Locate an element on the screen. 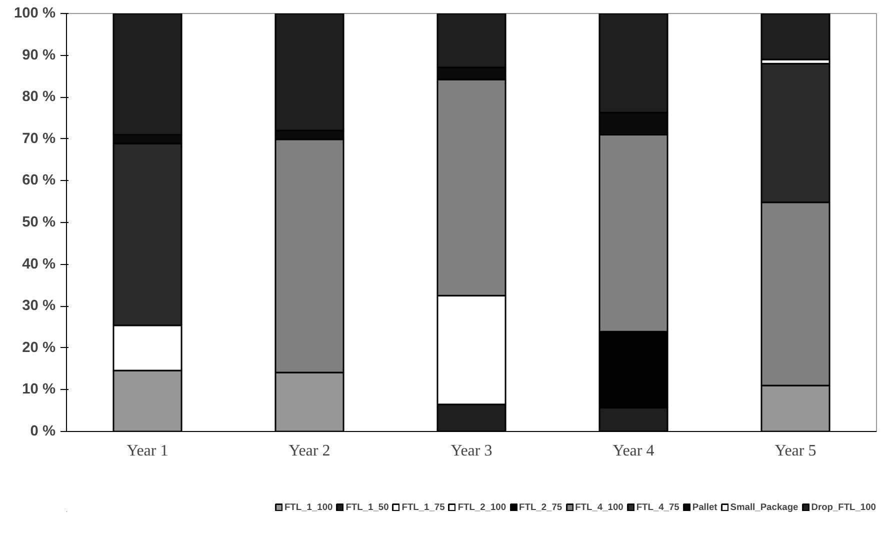 The image size is (889, 543). legend-label: FTL_1_100 is located at coordinates (308, 507).